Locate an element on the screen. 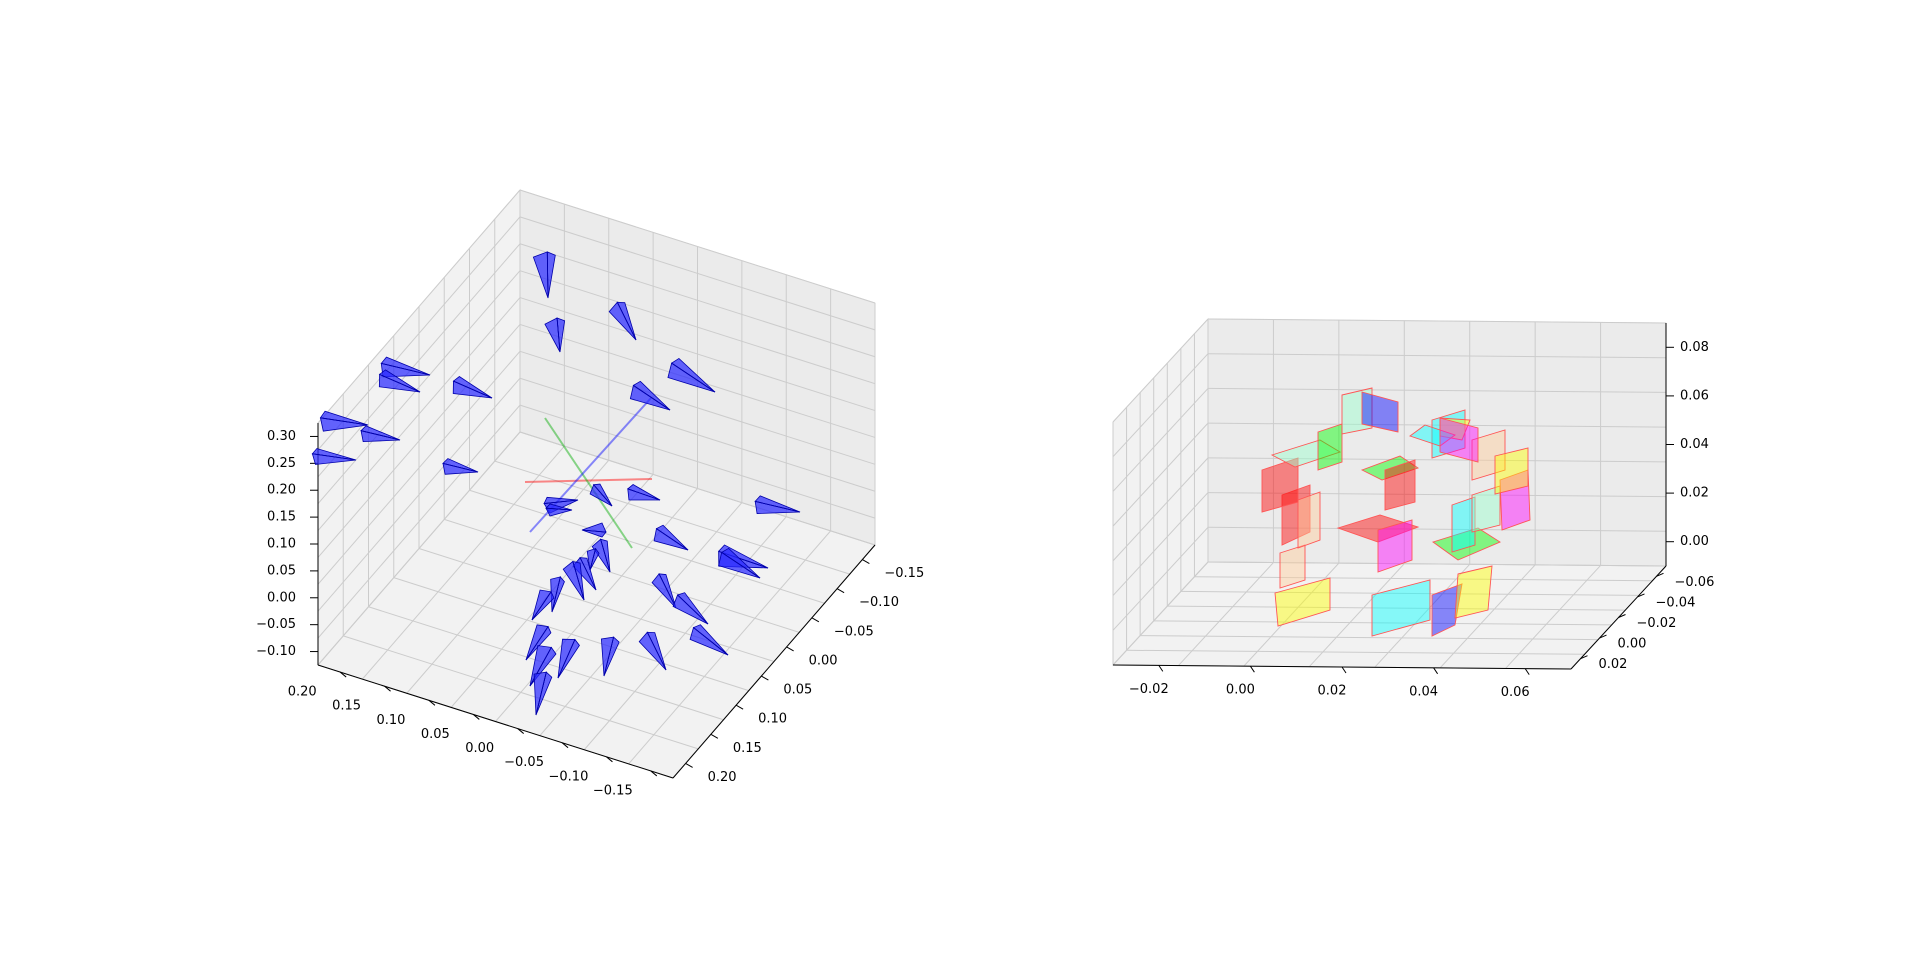  left-y-tick-label: −0.05 is located at coordinates (854, 631).